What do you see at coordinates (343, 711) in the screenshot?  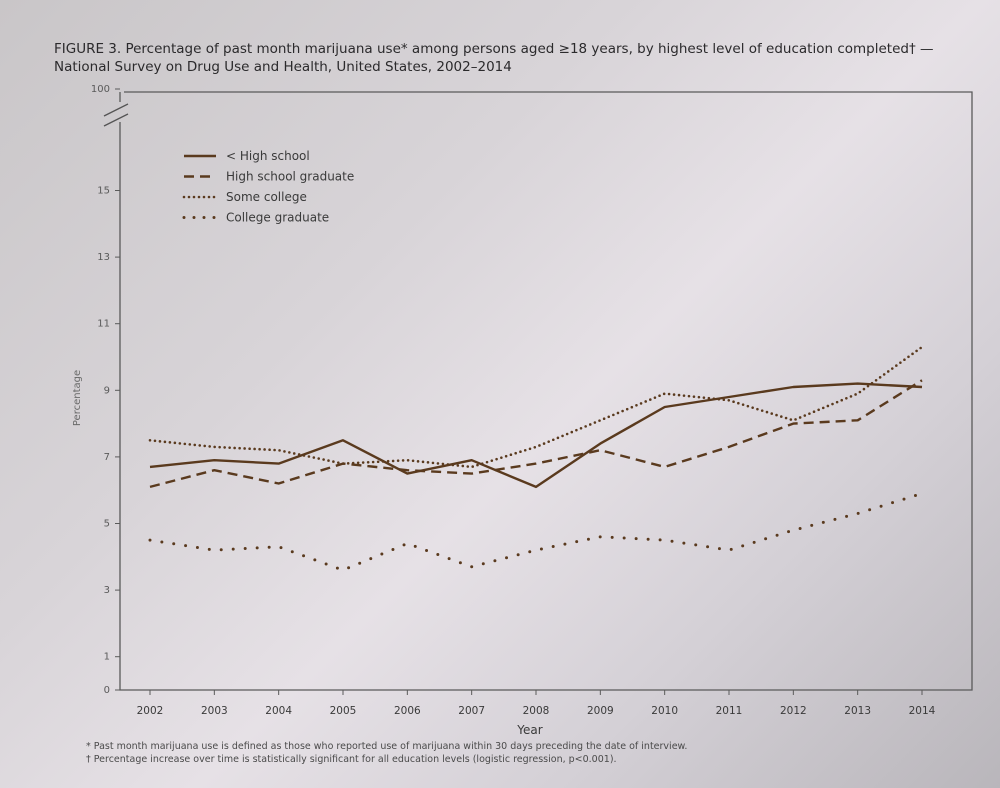 I see `x-tick-label: 2005` at bounding box center [343, 711].